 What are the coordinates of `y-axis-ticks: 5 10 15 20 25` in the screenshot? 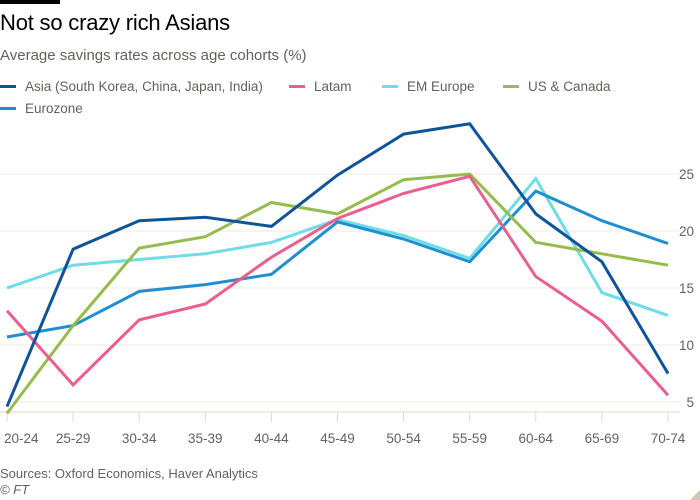 It's located at (686, 288).